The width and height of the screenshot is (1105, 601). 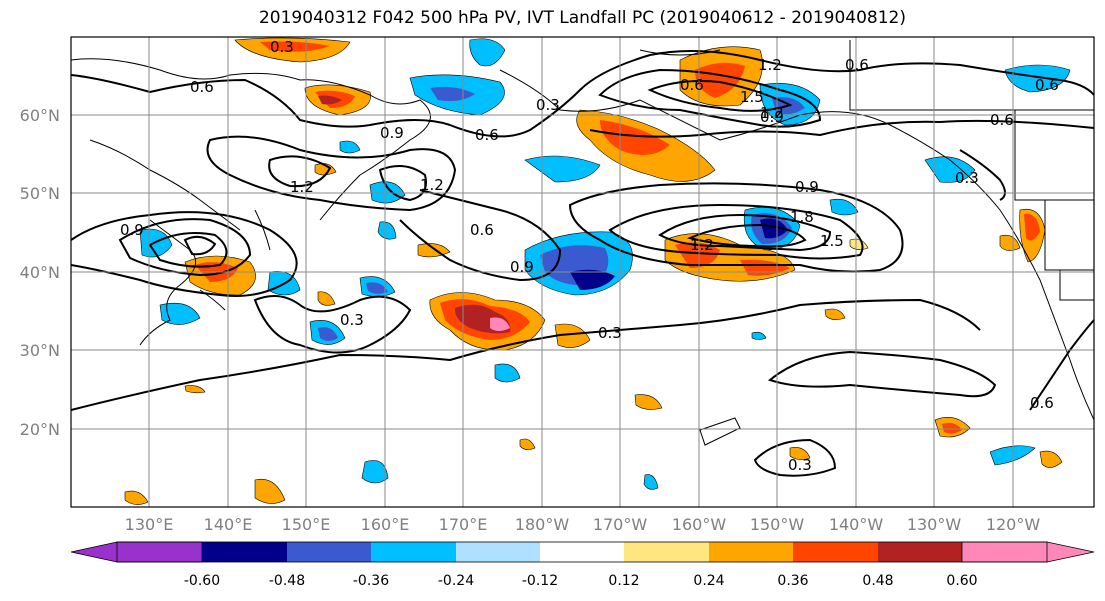 What do you see at coordinates (623, 581) in the screenshot?
I see `colorbar-tick-label: 0.12` at bounding box center [623, 581].